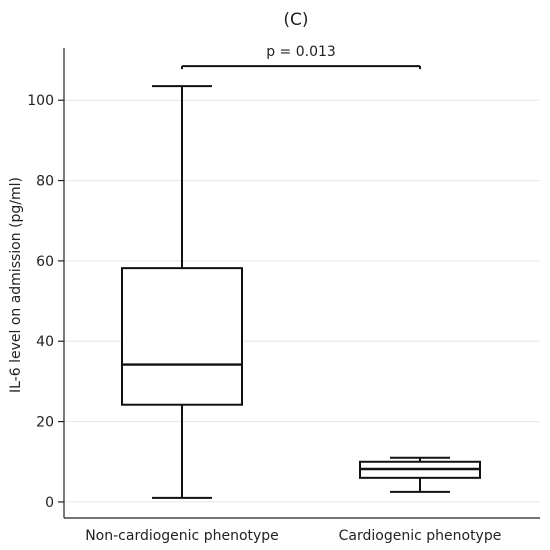 This screenshot has width=550, height=550. Describe the element at coordinates (45, 342) in the screenshot. I see `y-tick-label-2: 40` at that location.